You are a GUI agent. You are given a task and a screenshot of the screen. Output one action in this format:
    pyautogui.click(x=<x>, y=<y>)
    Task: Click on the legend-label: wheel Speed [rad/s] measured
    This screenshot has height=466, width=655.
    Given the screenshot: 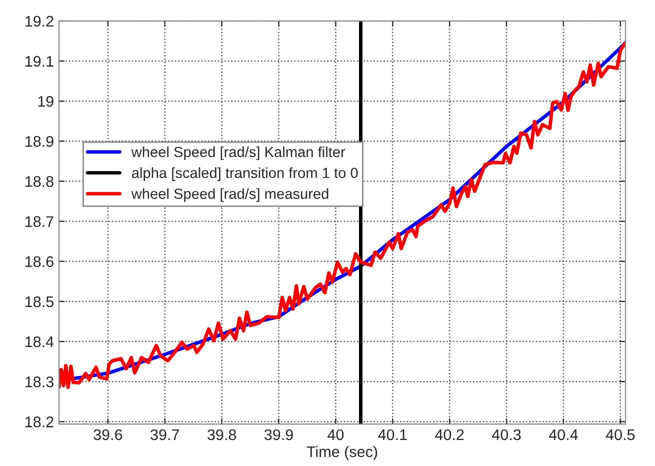 What is the action you would take?
    pyautogui.click(x=229, y=195)
    